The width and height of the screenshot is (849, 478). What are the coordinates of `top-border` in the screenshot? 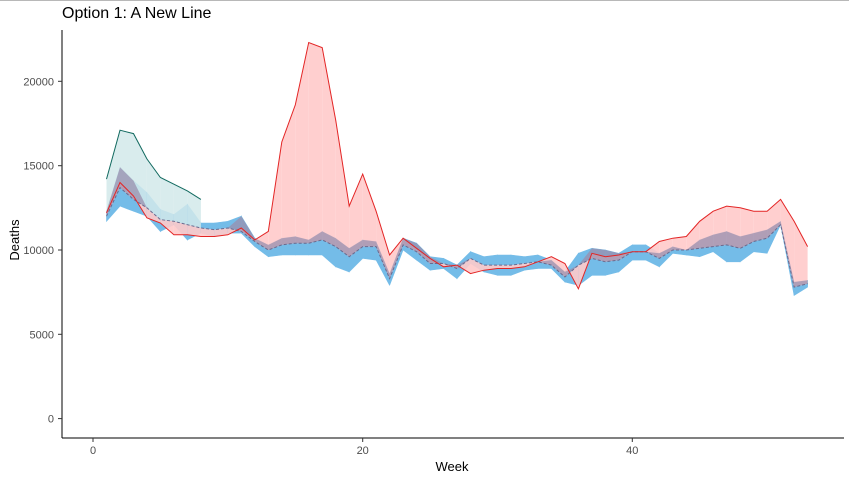 It's located at (424, 0).